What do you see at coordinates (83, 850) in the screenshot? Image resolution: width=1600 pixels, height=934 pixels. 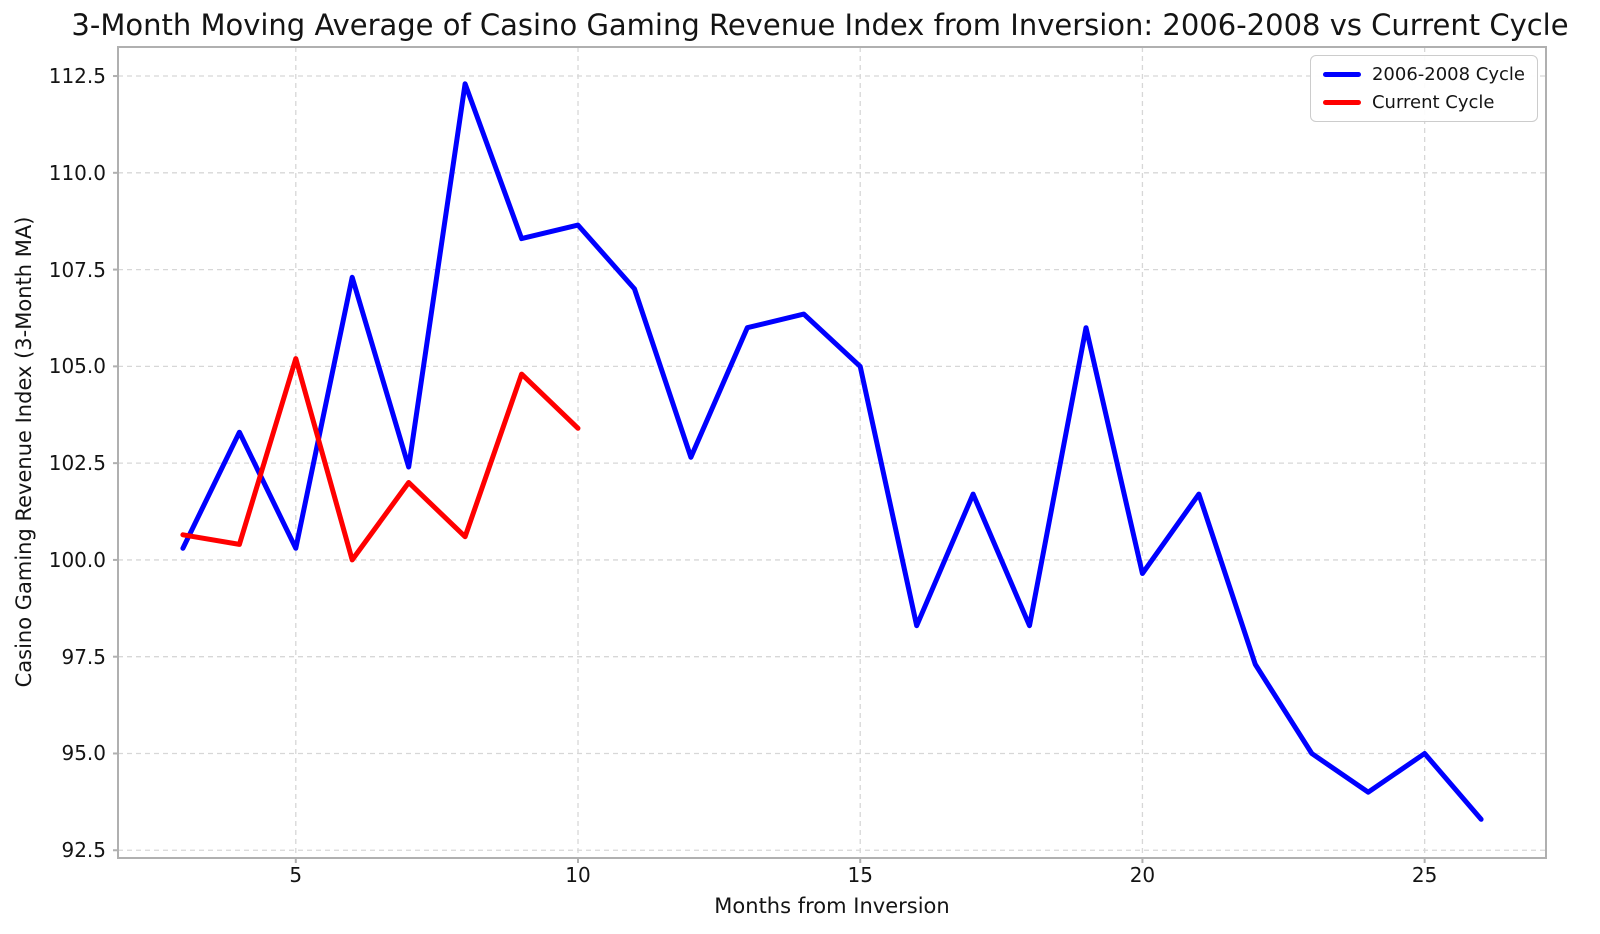 I see `y-tick-label-92.5: 92.5` at bounding box center [83, 850].